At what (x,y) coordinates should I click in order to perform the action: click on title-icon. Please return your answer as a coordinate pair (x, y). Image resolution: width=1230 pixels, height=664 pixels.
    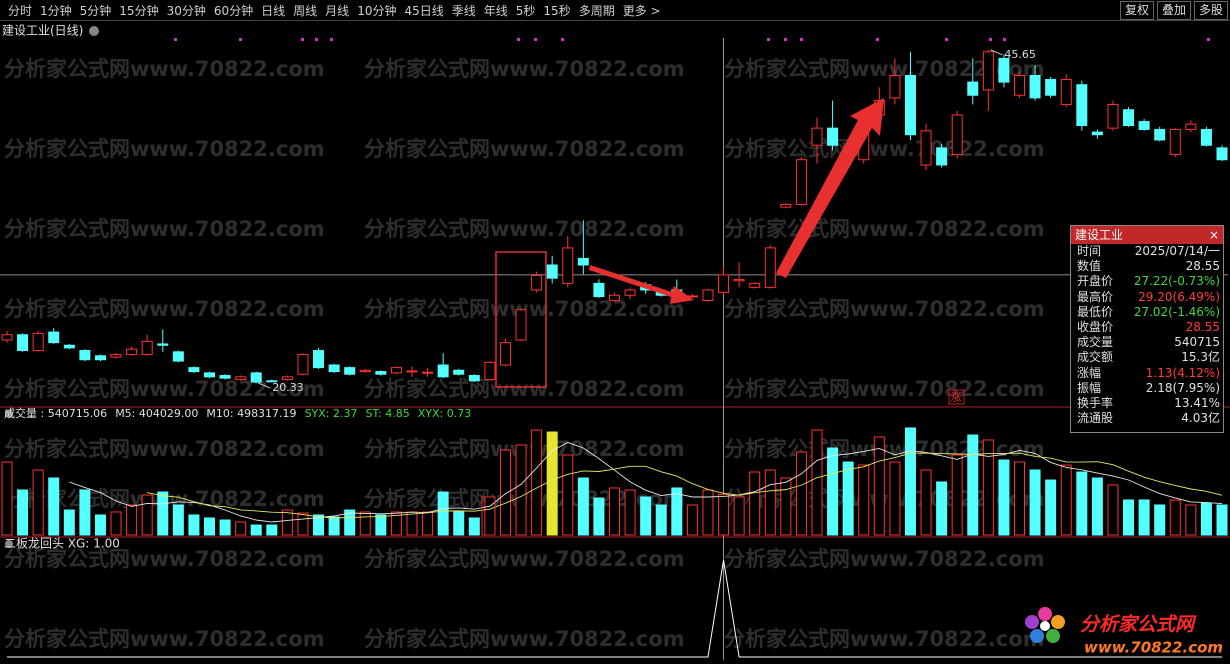
    Looking at the image, I should click on (94, 31).